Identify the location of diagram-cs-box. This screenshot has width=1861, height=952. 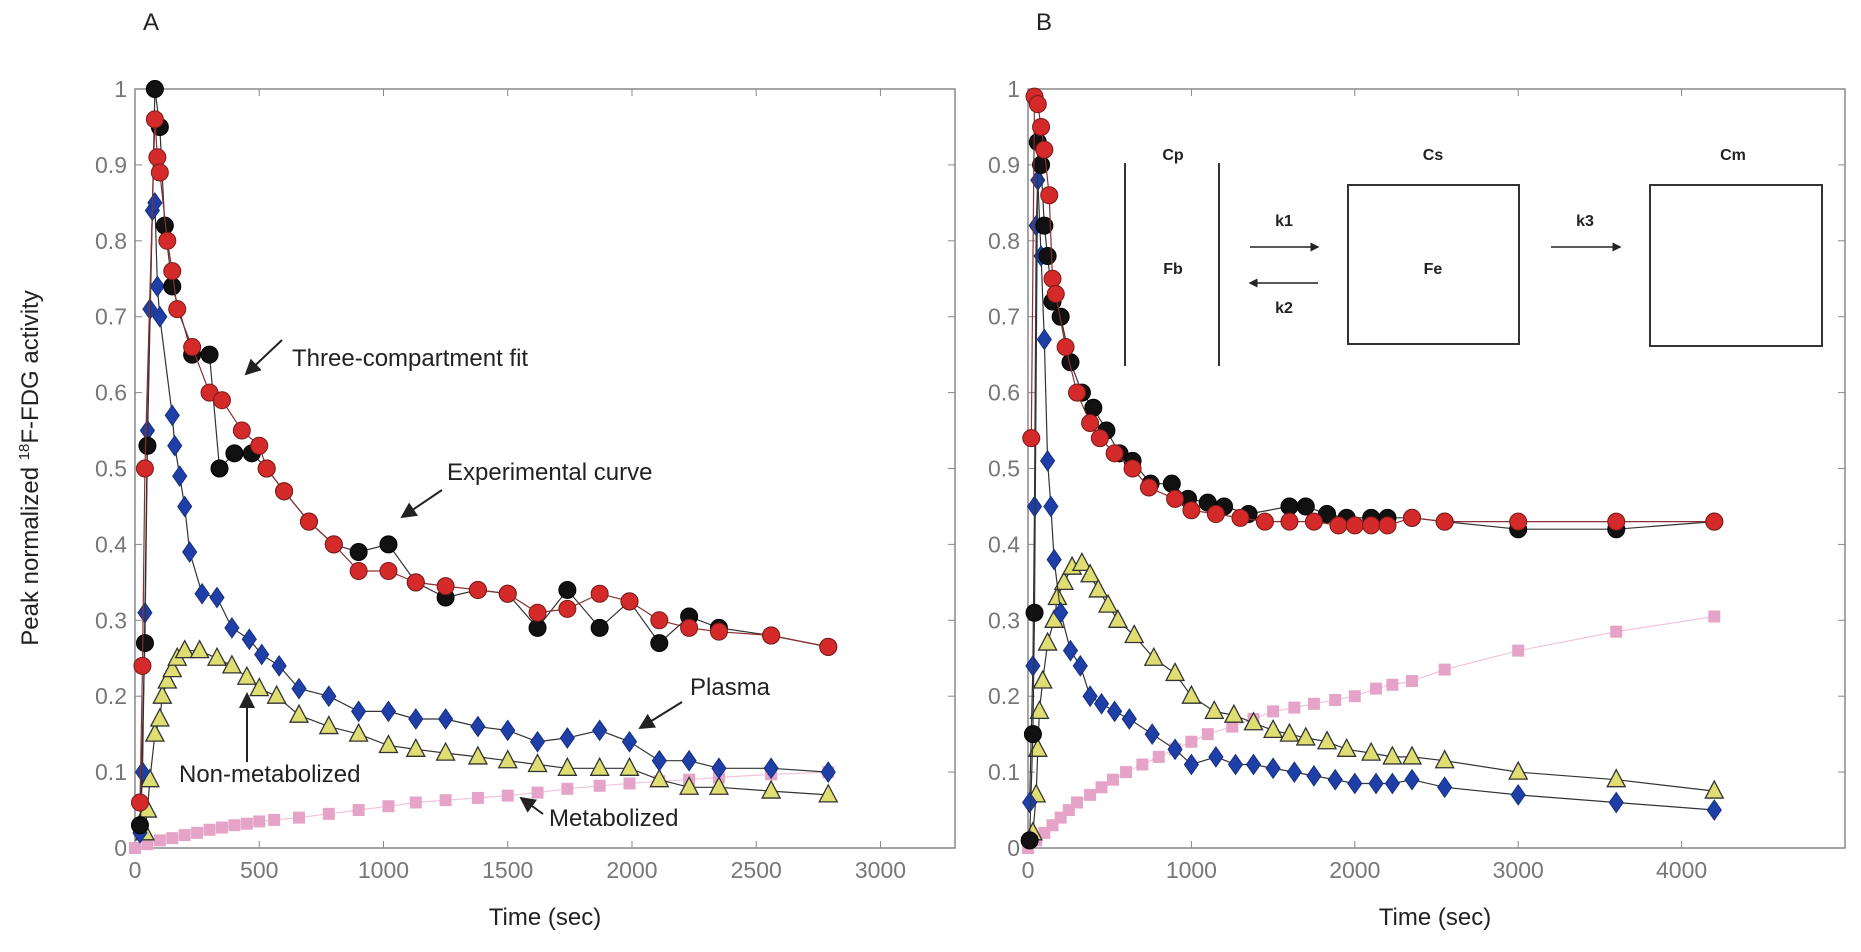
(1433, 264).